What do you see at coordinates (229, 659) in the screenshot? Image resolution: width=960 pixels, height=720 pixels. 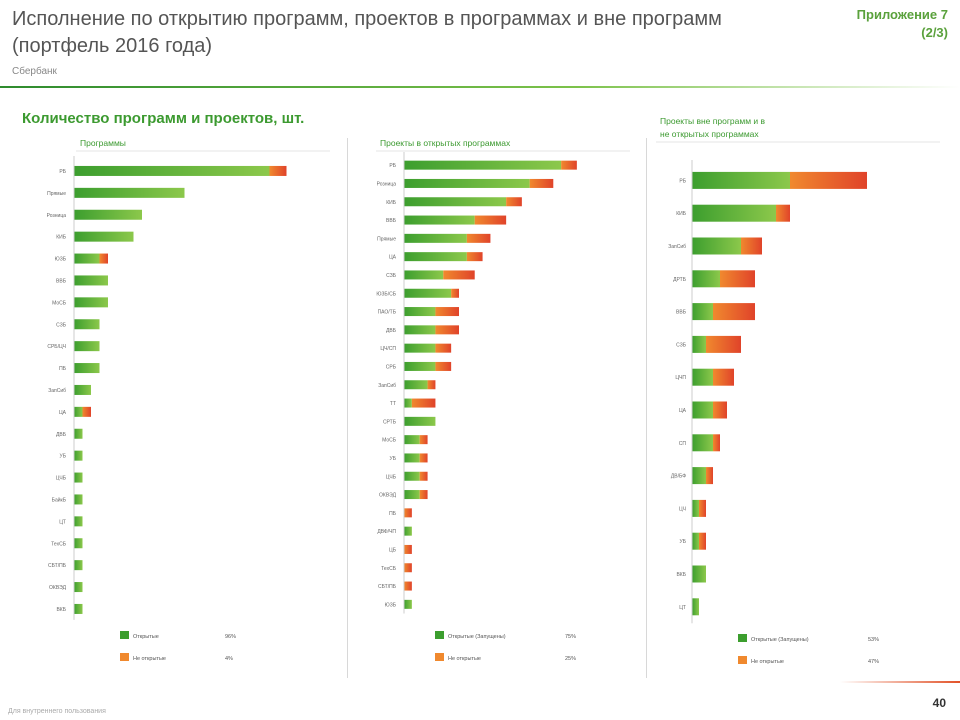 I see `legend-value: 4%` at bounding box center [229, 659].